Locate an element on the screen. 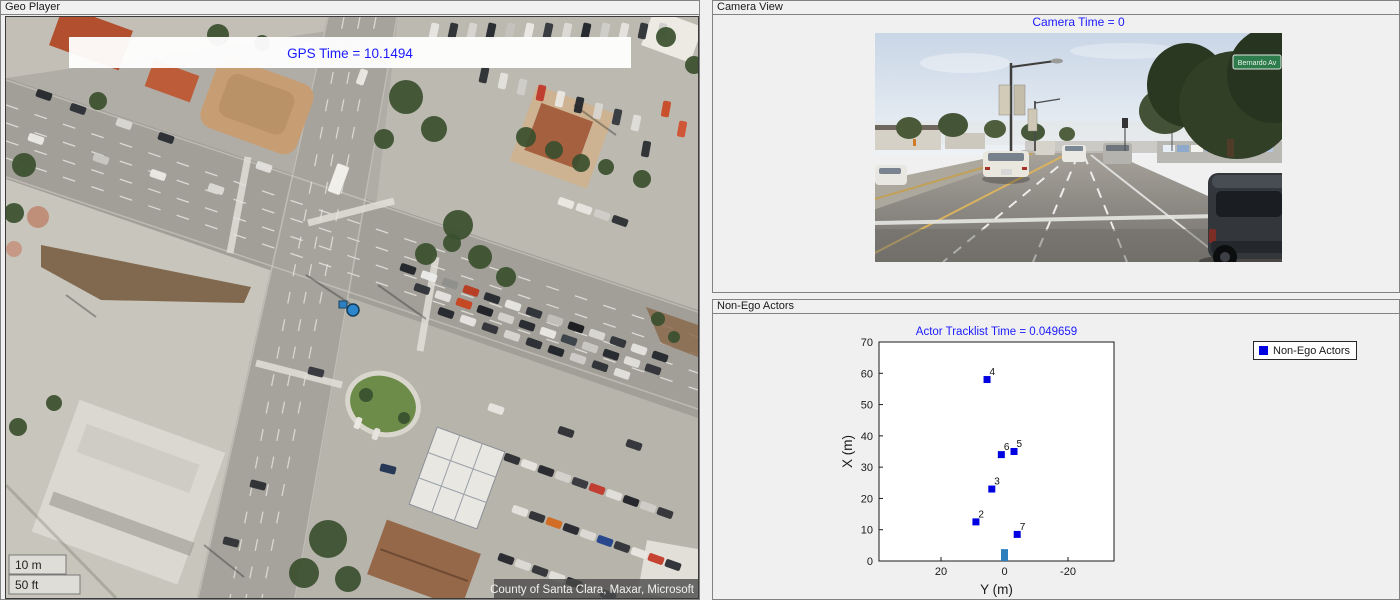 This screenshot has height=600, width=1400. map-attribution: County of Santa Clara, Maxar, Microsoft is located at coordinates (594, 588).